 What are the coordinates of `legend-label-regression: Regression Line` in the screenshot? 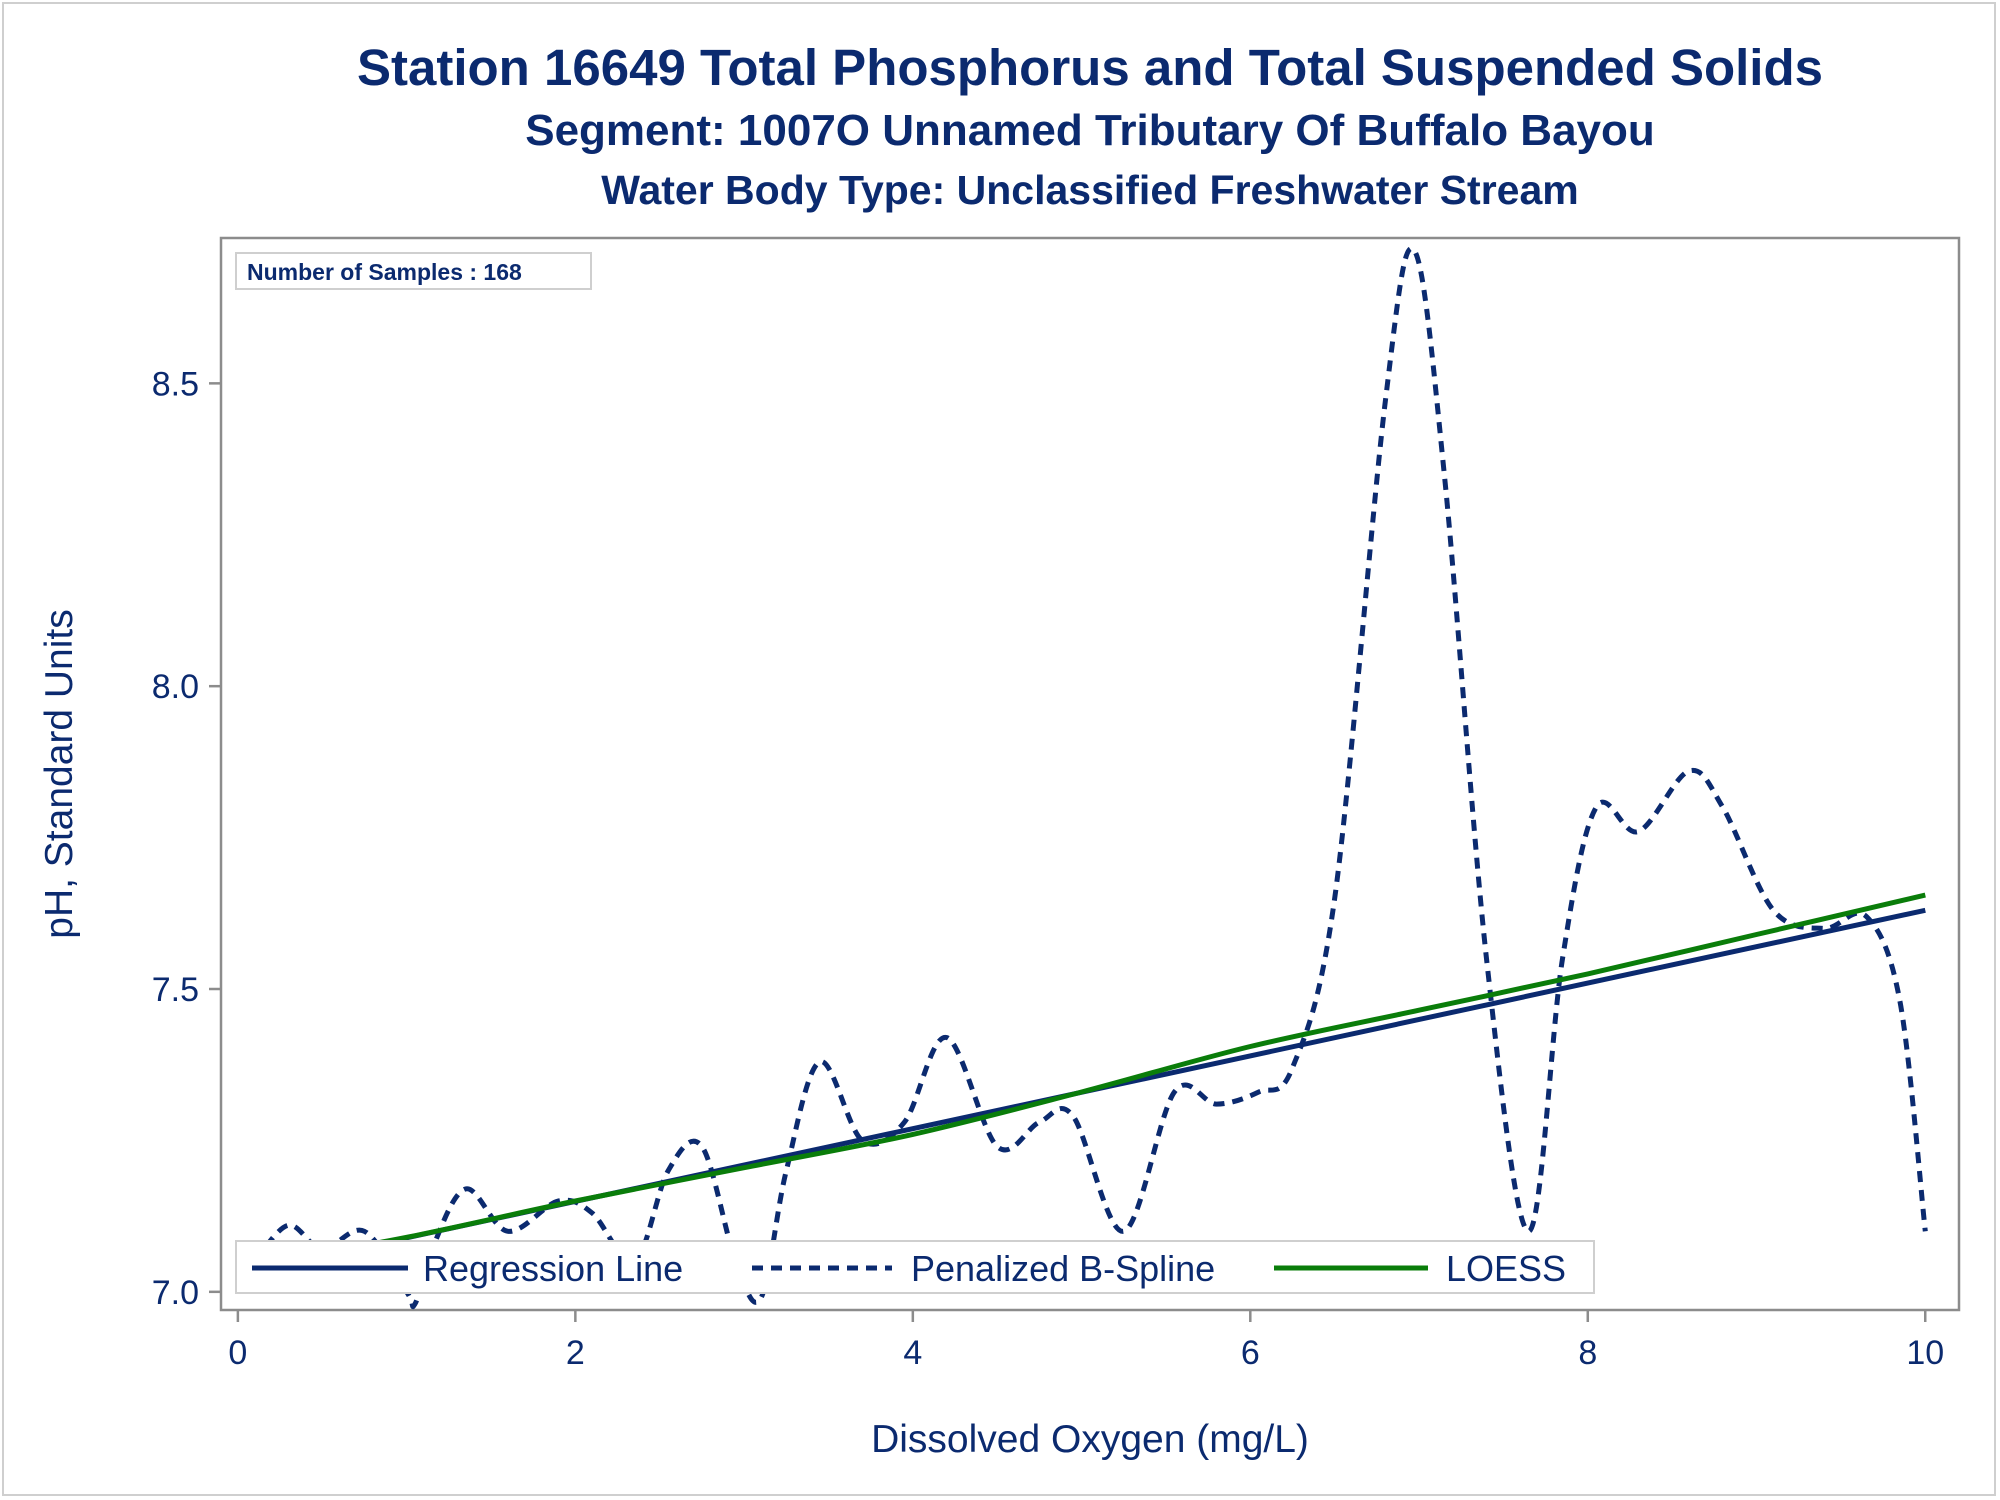 It's located at (553, 1268).